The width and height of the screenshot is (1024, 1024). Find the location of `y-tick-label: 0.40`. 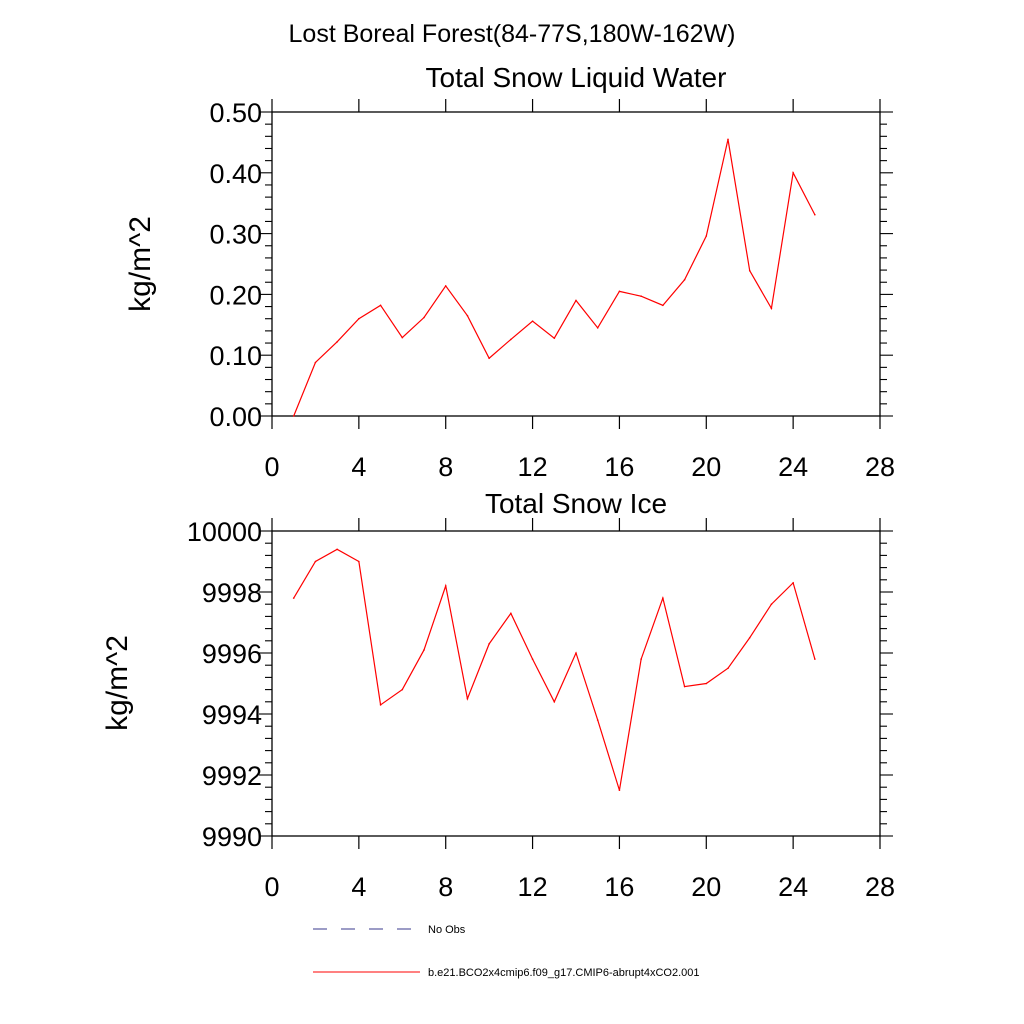

y-tick-label: 0.40 is located at coordinates (235, 174).